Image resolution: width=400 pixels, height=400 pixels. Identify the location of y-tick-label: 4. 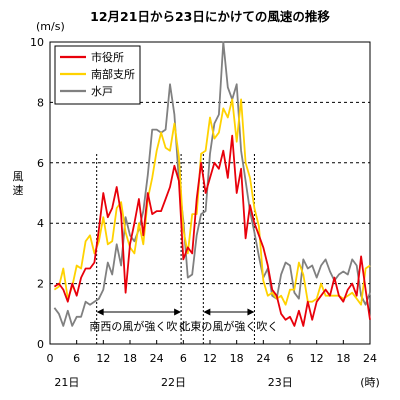
(40, 223).